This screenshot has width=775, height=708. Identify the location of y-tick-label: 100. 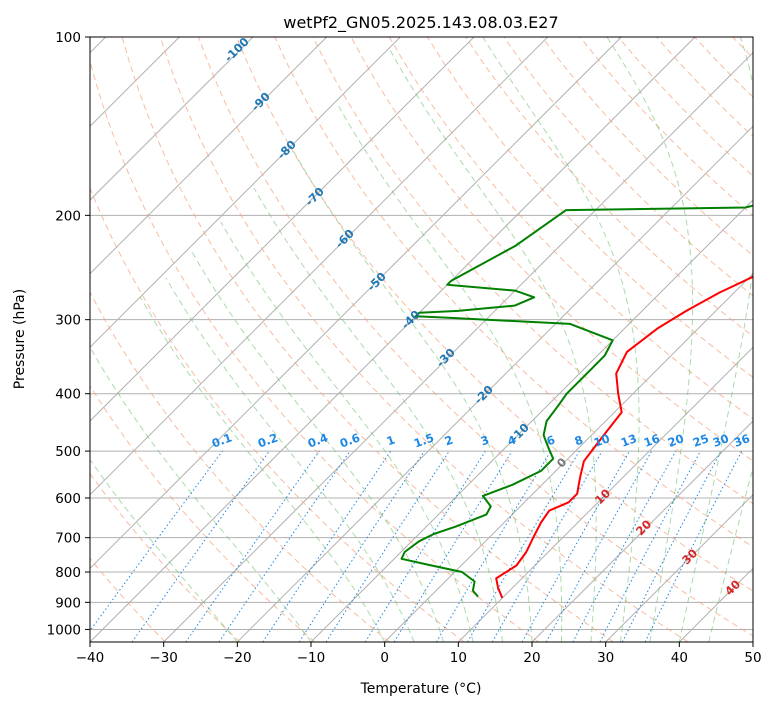
(68, 38).